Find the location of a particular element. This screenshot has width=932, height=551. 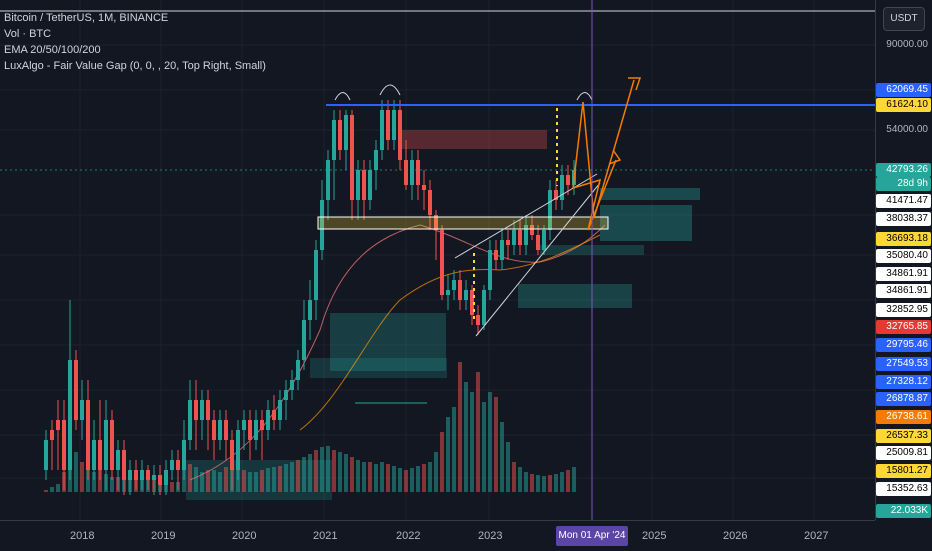

price-label: 26738.61 is located at coordinates (903, 417).